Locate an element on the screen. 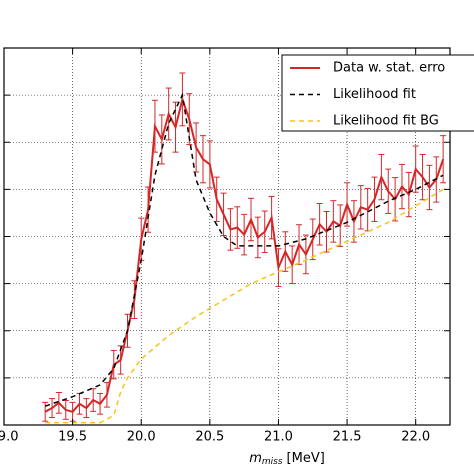 The width and height of the screenshot is (474, 474). error-bar is located at coordinates (443, 159).